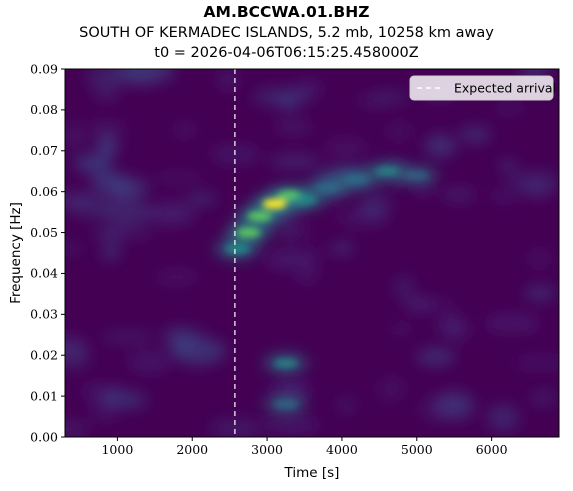 The width and height of the screenshot is (573, 491). Describe the element at coordinates (304, 447) in the screenshot. I see `x-axis: 1000 2000 3000 4000 5000 6000` at that location.